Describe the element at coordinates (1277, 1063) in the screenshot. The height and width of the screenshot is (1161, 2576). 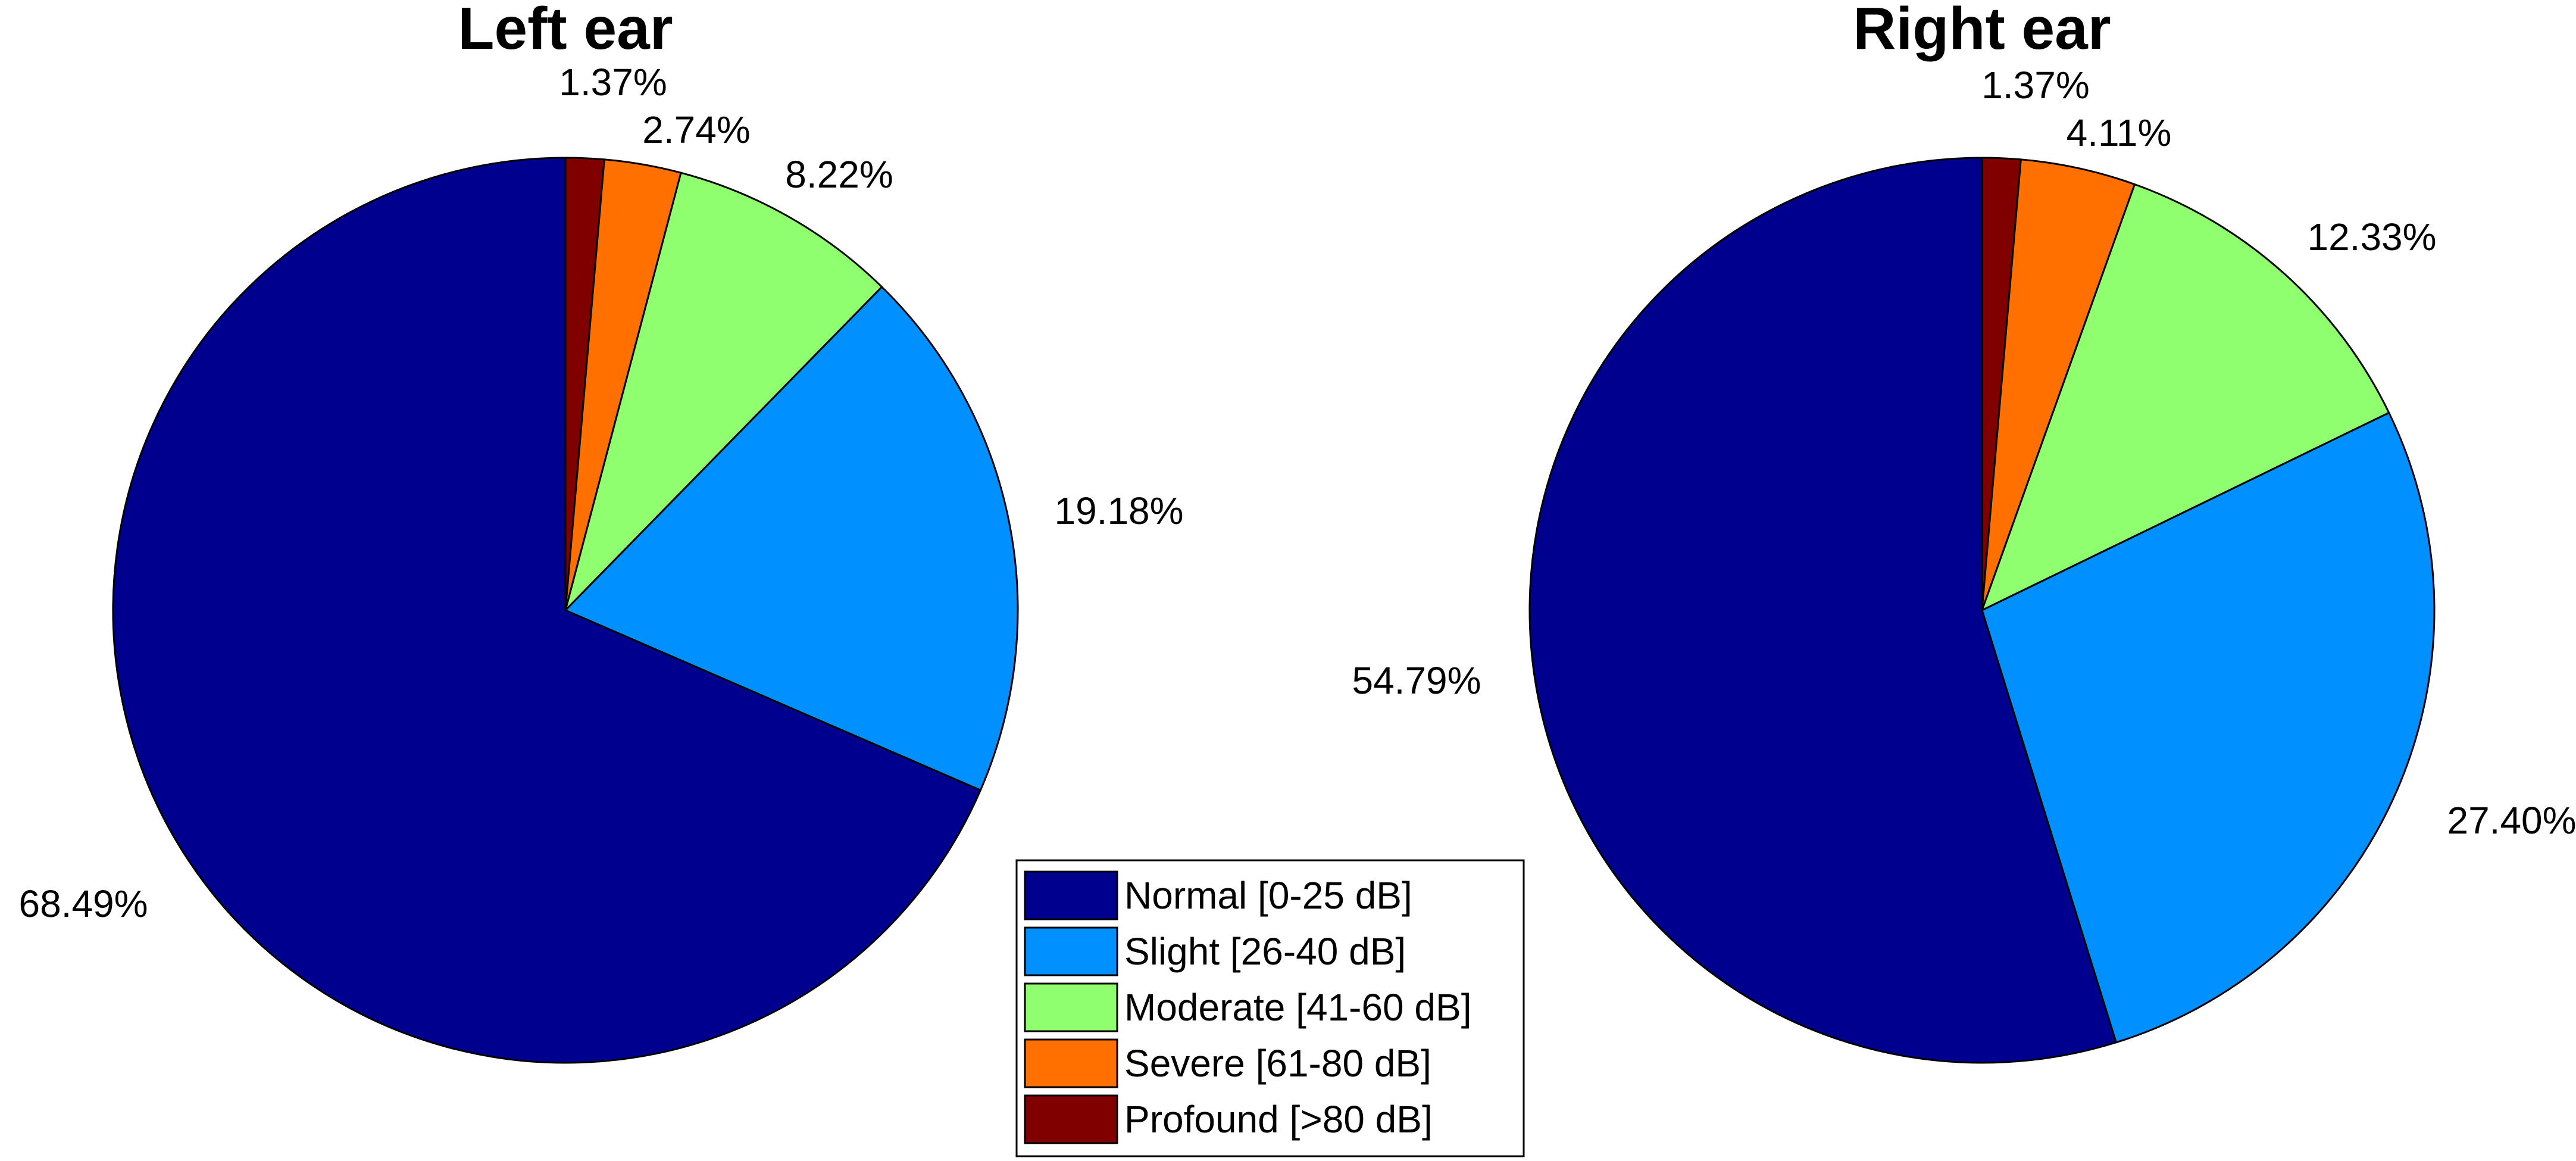
I see `legend-label-severe: Severe [61-80 dB]` at that location.